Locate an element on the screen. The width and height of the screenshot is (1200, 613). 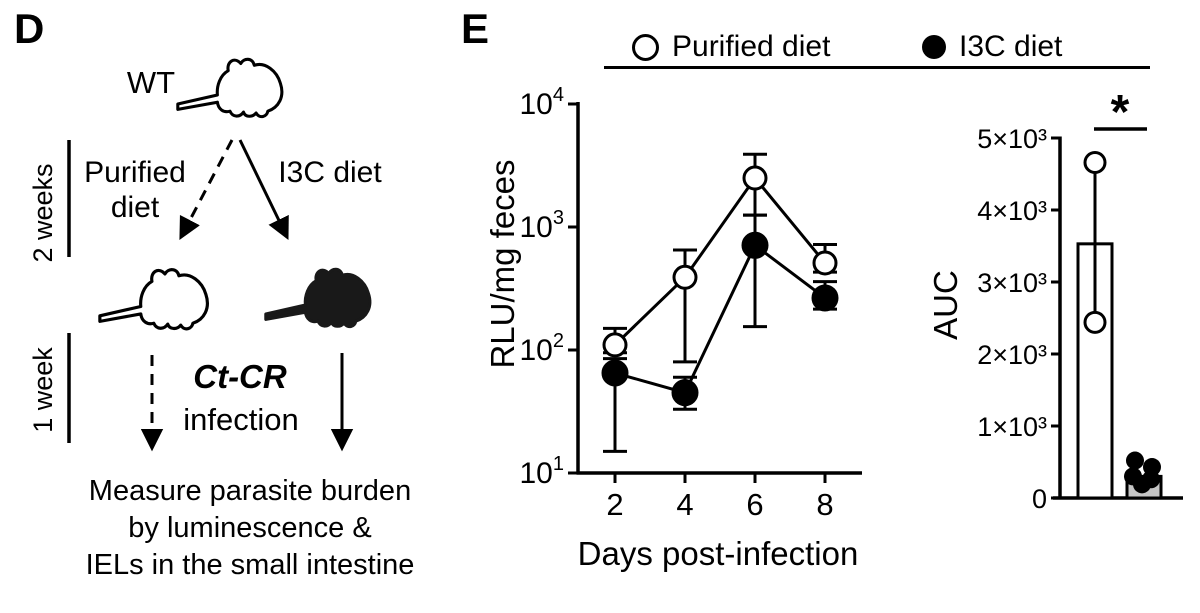
data-point-i3c-day6 is located at coordinates (755, 245).